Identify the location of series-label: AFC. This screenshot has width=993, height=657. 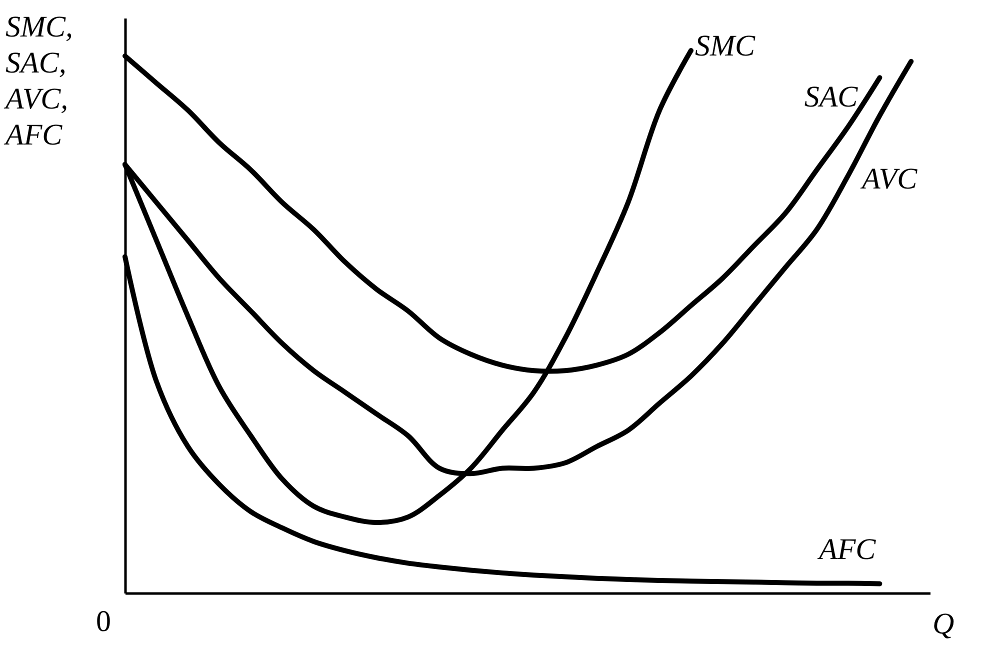
(847, 549).